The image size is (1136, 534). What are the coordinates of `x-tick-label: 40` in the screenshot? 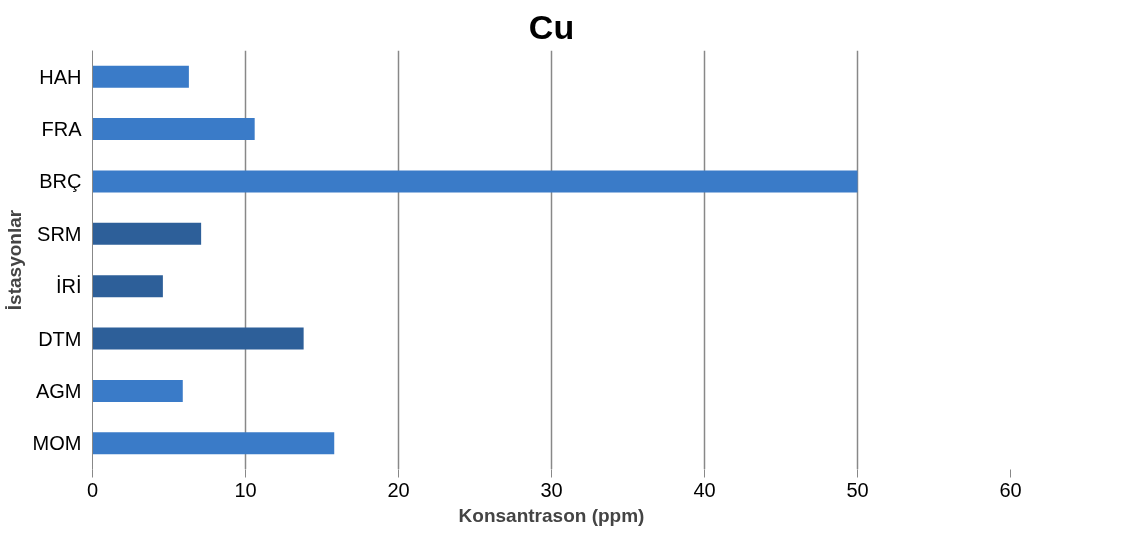 It's located at (704, 489).